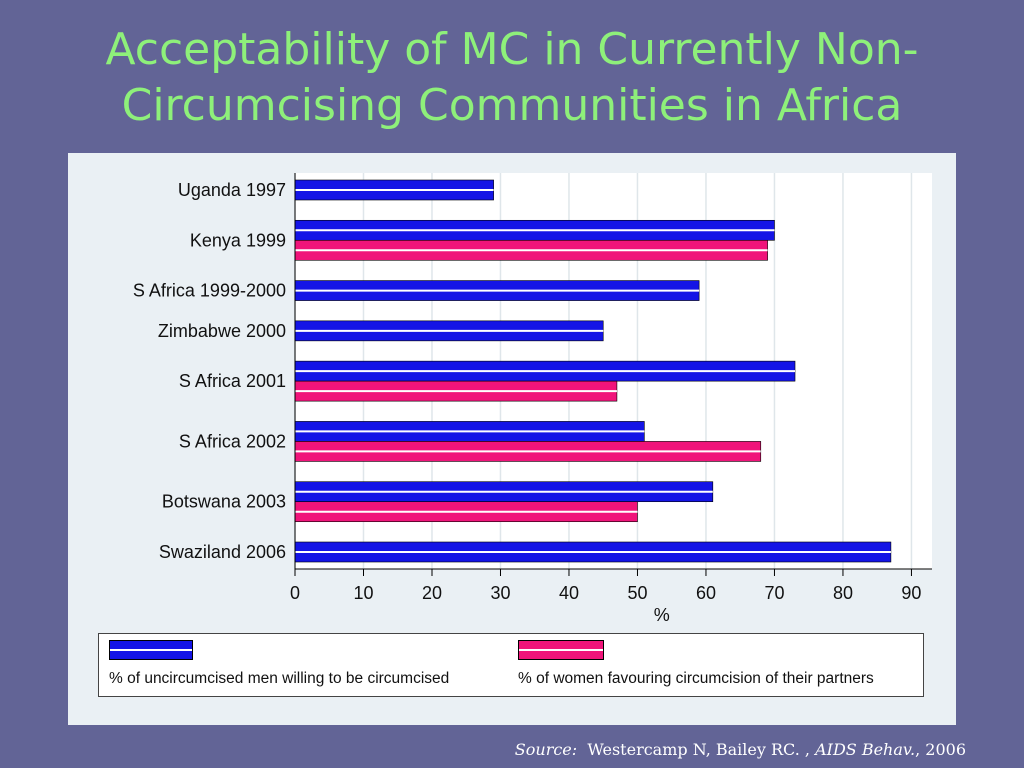 The image size is (1024, 768). Describe the element at coordinates (940, 749) in the screenshot. I see `source-year: , 2006` at that location.